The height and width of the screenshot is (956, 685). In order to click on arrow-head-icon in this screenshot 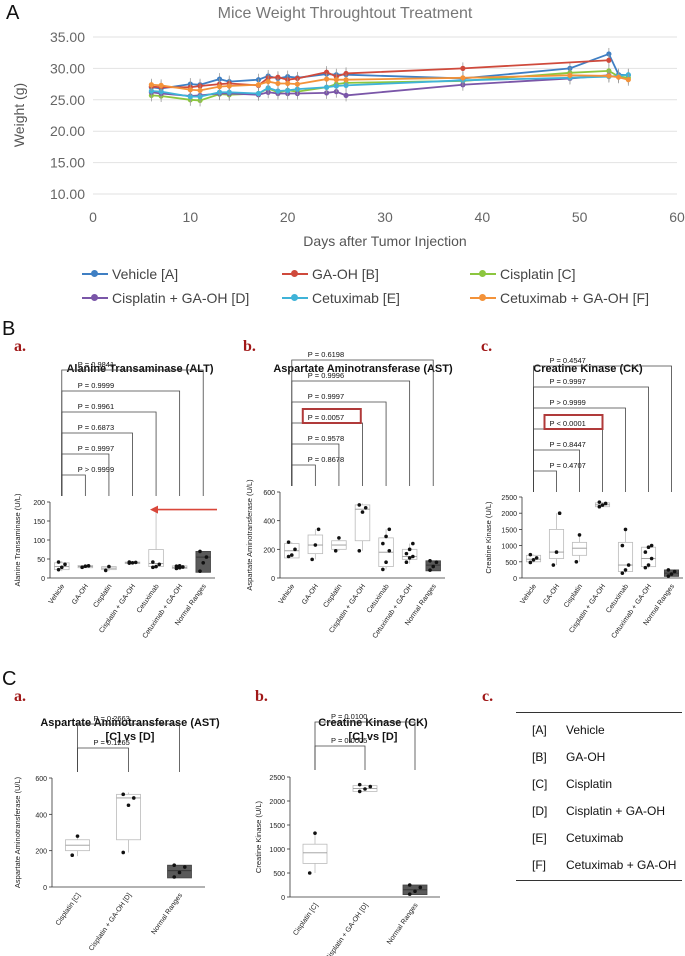, I will do `click(154, 509)`.